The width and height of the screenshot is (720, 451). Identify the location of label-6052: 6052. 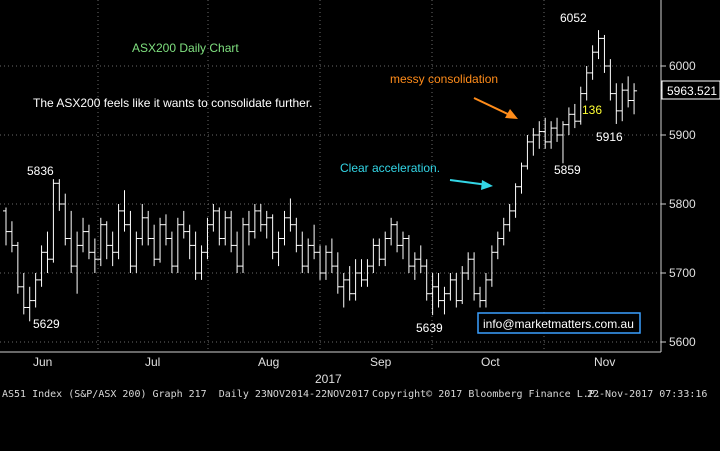
(573, 18).